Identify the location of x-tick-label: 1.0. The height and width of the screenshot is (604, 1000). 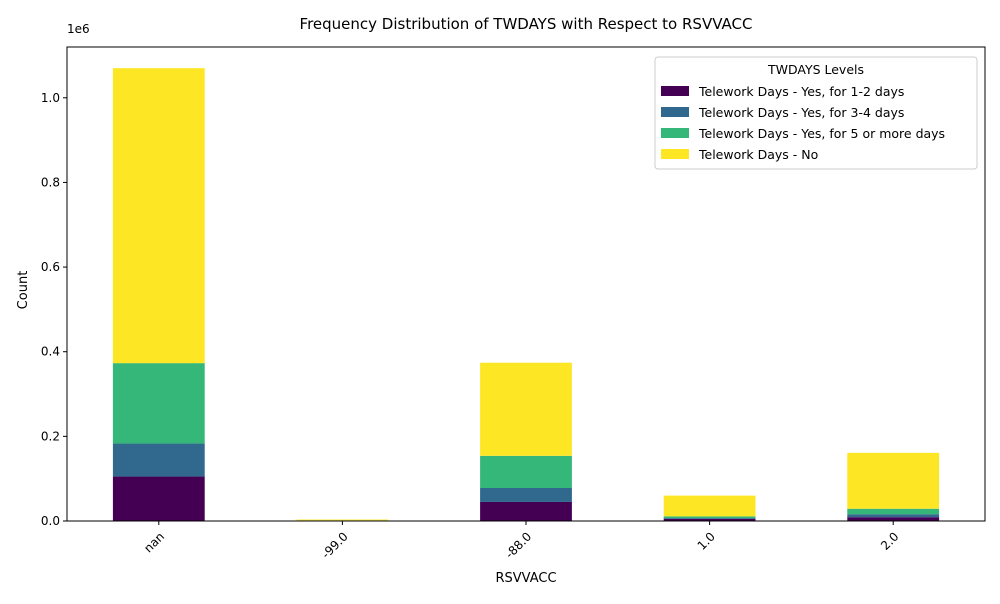
(706, 540).